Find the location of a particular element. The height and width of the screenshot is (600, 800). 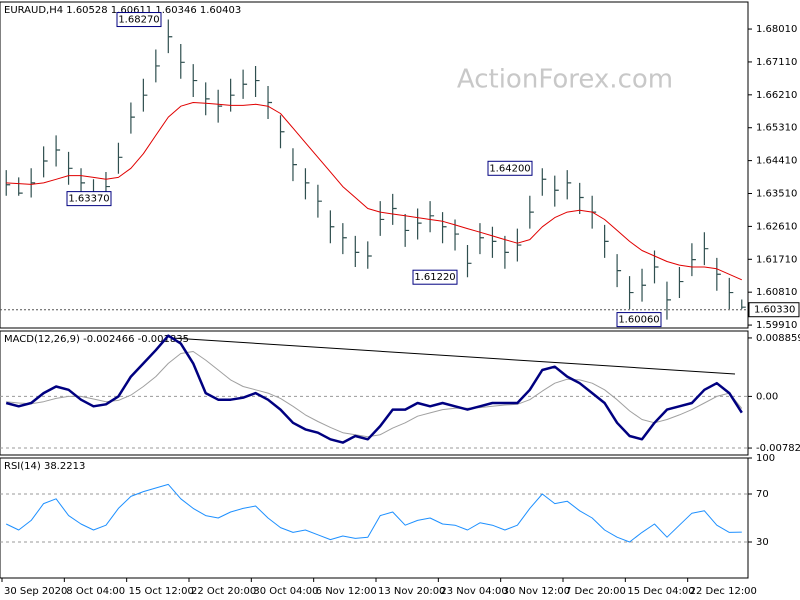

annotation-label: 1.61220 is located at coordinates (434, 277).